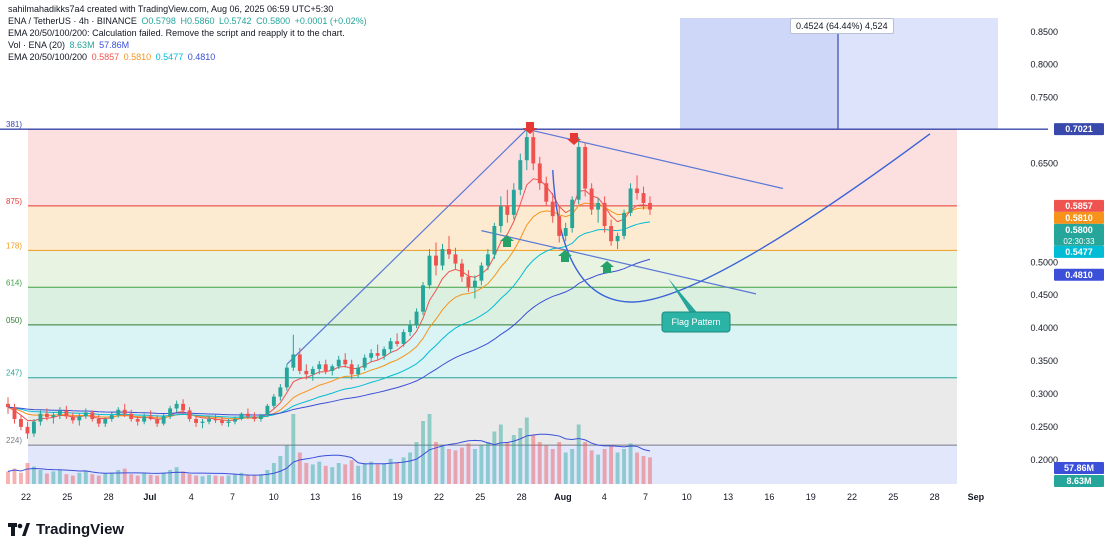 The width and height of the screenshot is (1105, 550). Describe the element at coordinates (1079, 230) in the screenshot. I see `price-badge-label: 0.5800` at that location.